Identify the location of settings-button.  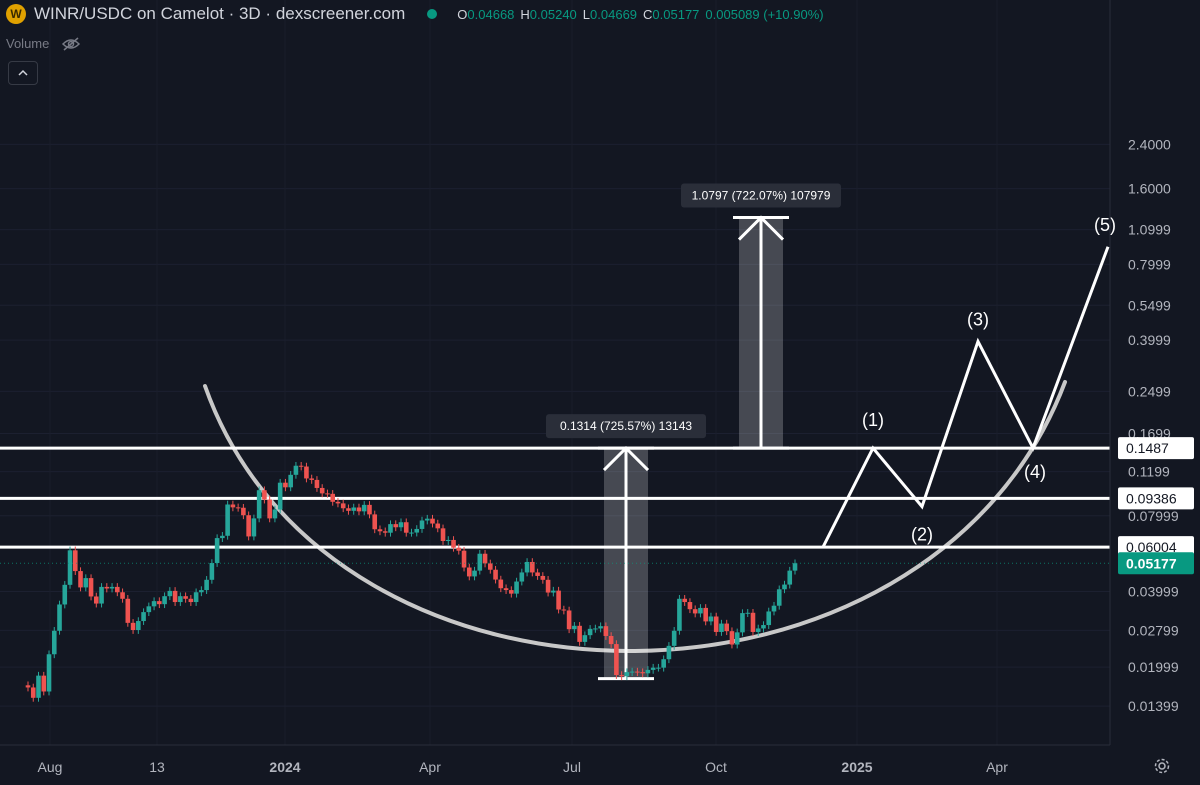
(1162, 766).